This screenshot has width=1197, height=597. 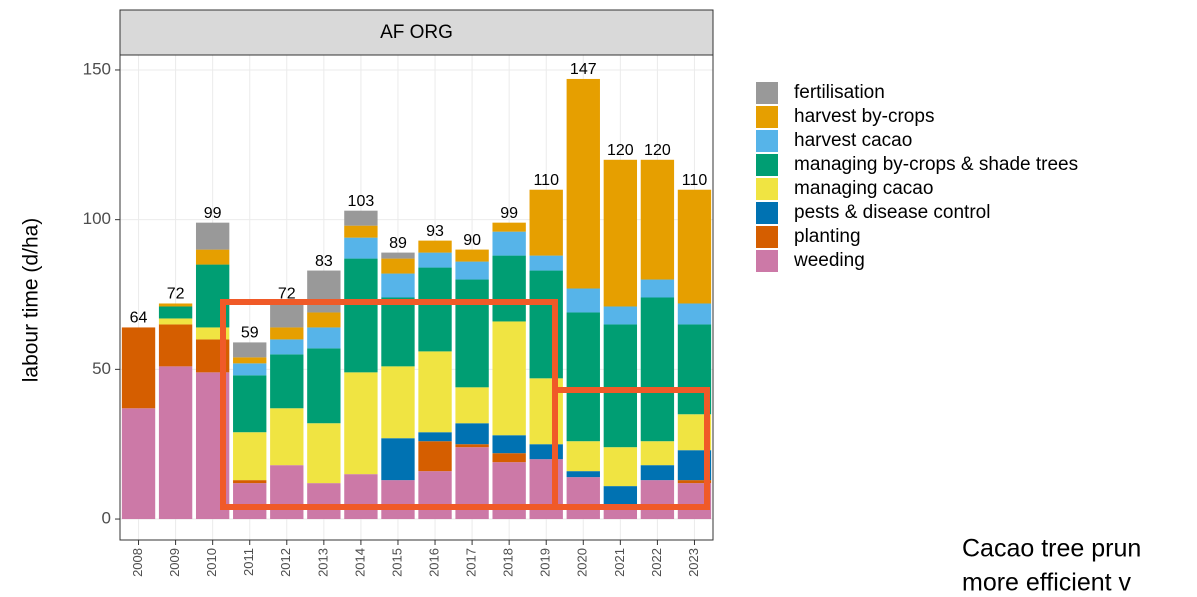 I want to click on x-tick-label: 2011, so click(x=248, y=562).